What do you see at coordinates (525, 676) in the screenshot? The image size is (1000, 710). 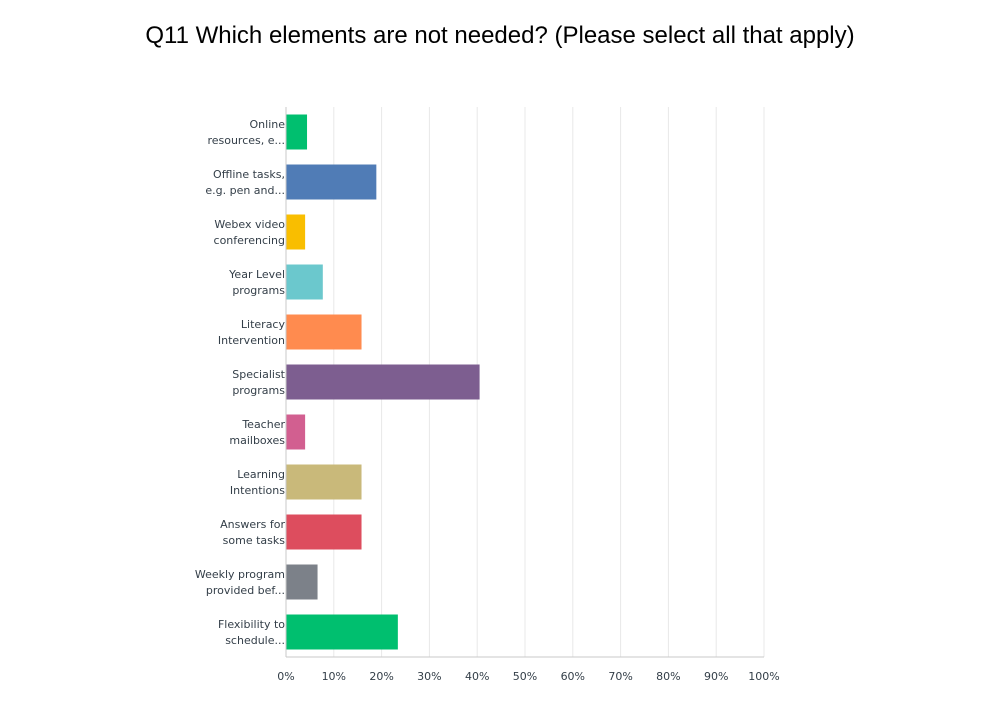 I see `x-tick-label: 50%` at bounding box center [525, 676].